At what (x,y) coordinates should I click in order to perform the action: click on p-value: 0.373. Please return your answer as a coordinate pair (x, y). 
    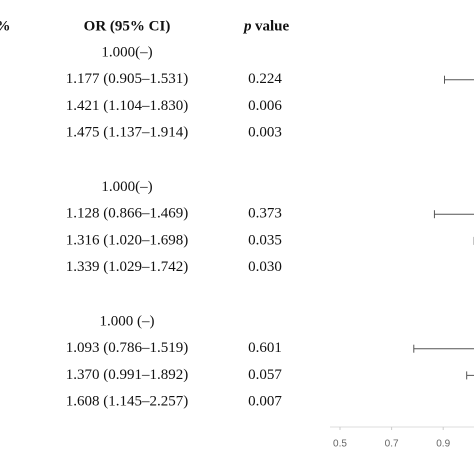
    Looking at the image, I should click on (265, 214).